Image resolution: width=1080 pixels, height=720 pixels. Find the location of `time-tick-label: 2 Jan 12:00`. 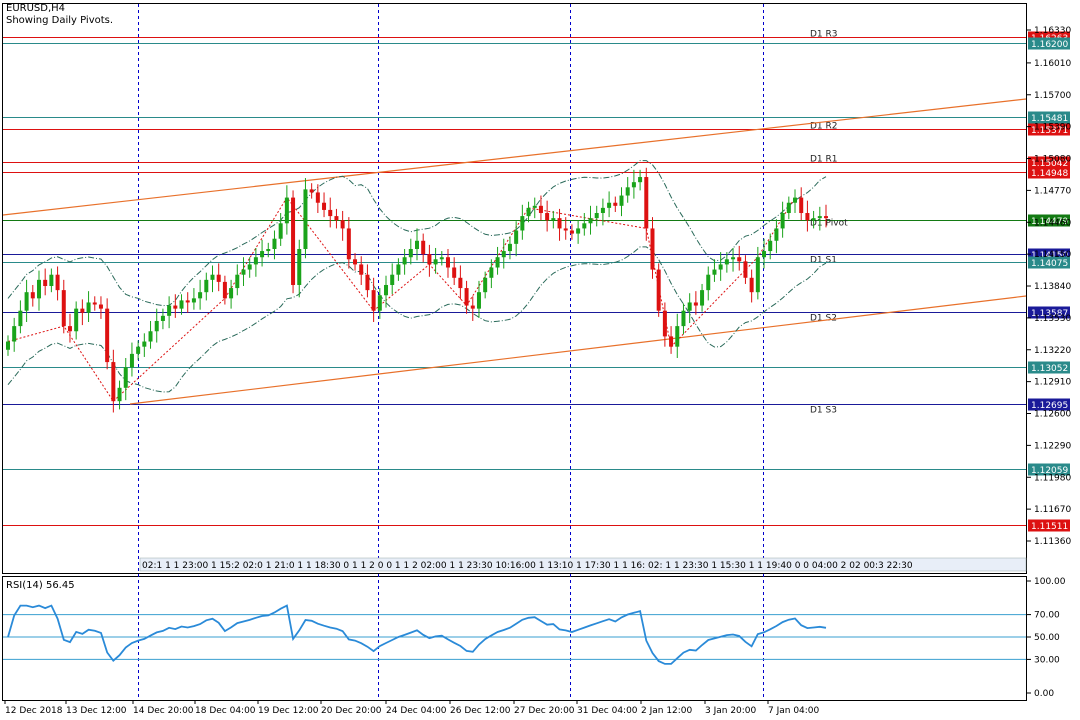

time-tick-label: 2 Jan 12:00 is located at coordinates (667, 711).